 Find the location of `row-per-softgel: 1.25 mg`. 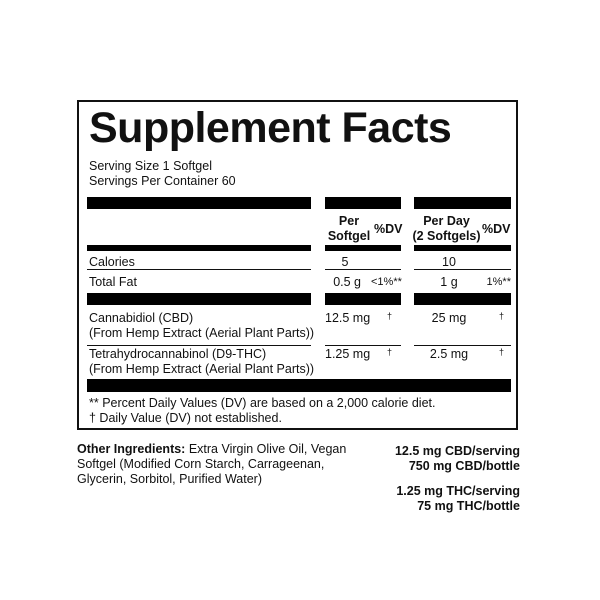

row-per-softgel: 1.25 mg is located at coordinates (348, 354).